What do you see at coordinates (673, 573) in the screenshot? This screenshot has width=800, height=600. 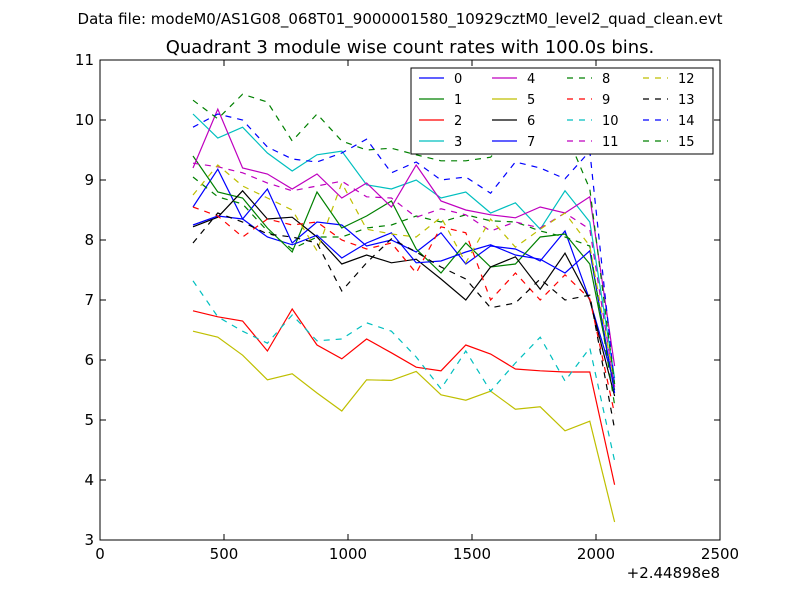 I see `x-offset-label: +2.44898e8` at bounding box center [673, 573].